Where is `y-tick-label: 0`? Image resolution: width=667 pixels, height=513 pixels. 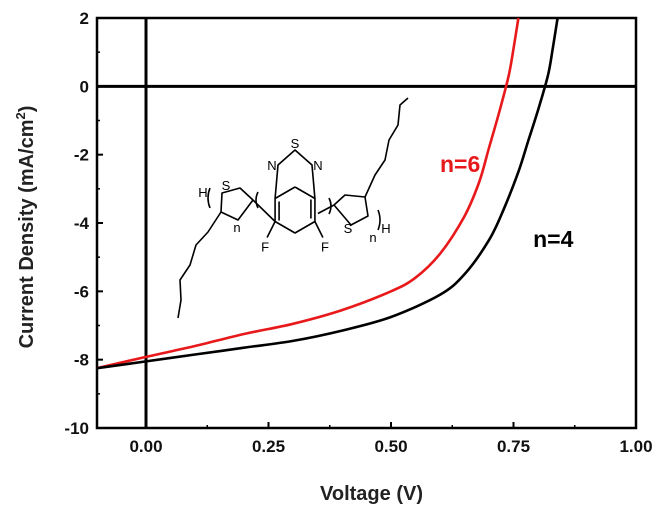 y-tick-label: 0 is located at coordinates (84, 86).